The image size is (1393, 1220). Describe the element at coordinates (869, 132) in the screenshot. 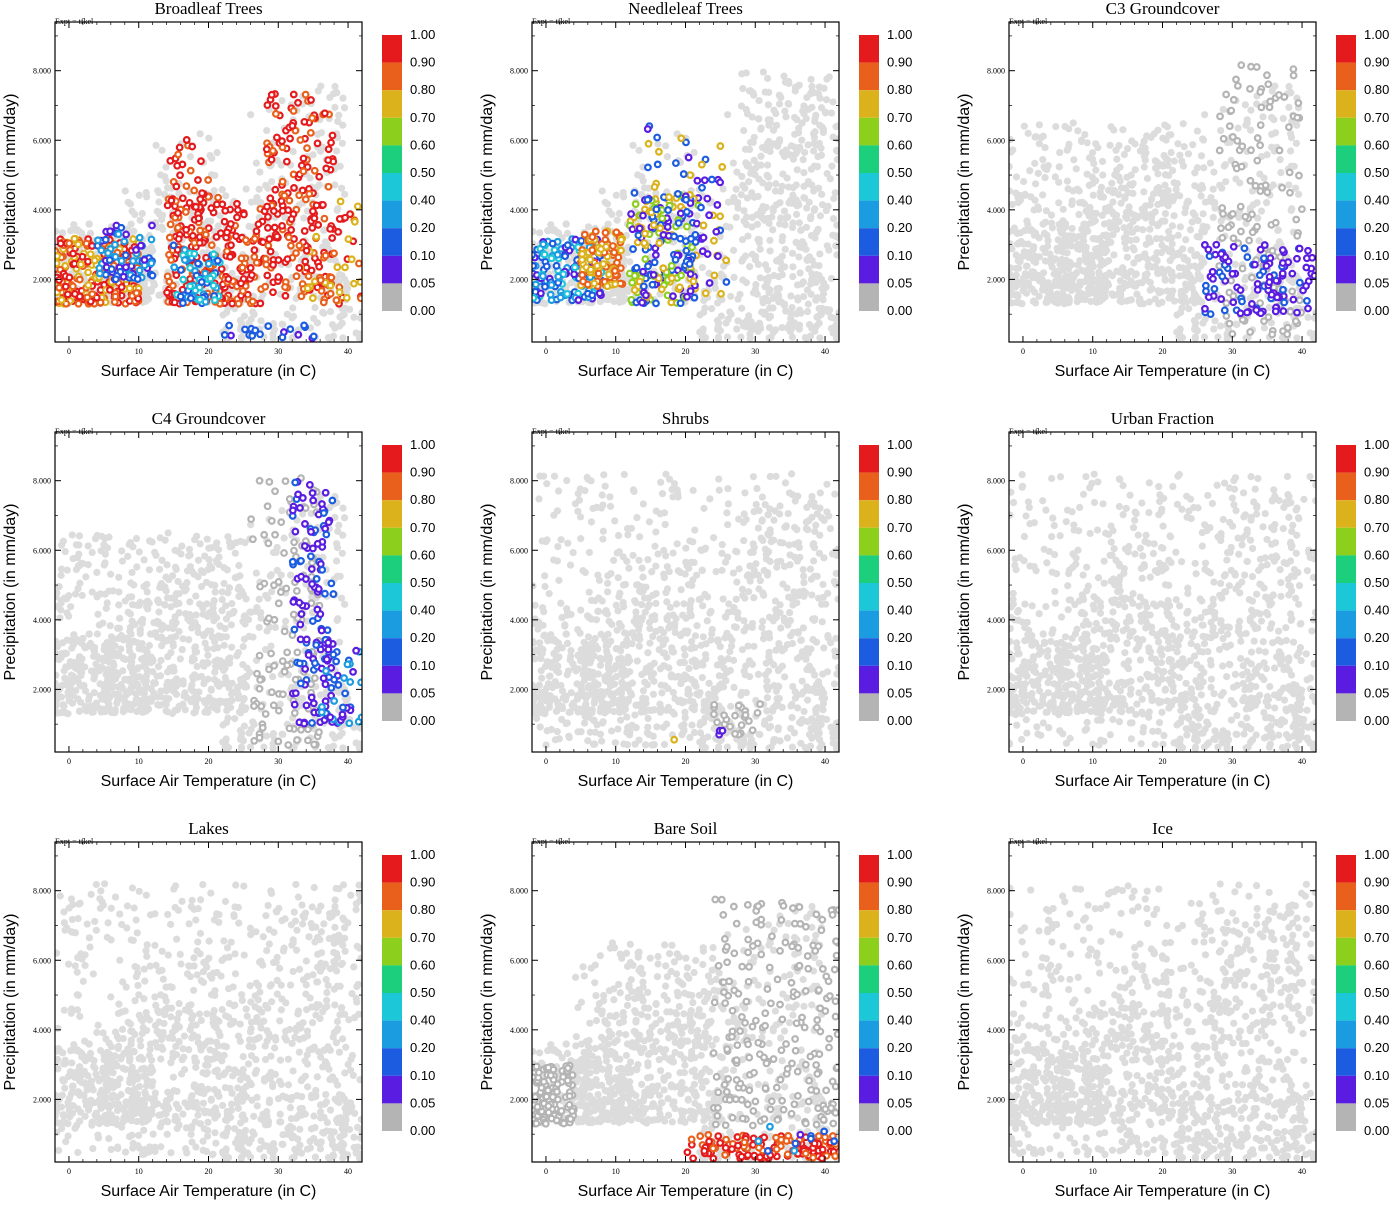

I see `colorbar-swatch` at that location.